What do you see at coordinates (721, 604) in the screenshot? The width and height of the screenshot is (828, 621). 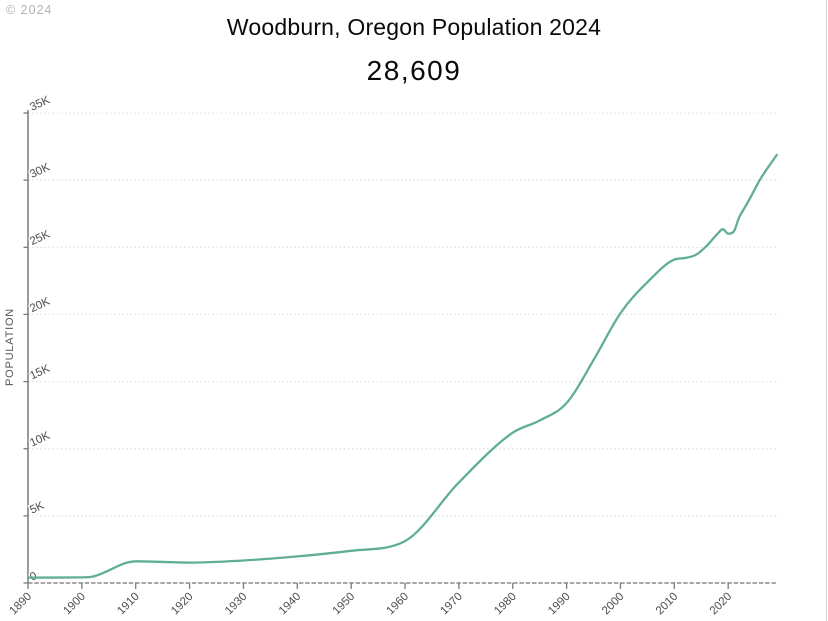 I see `x-tick-label: 2020` at bounding box center [721, 604].